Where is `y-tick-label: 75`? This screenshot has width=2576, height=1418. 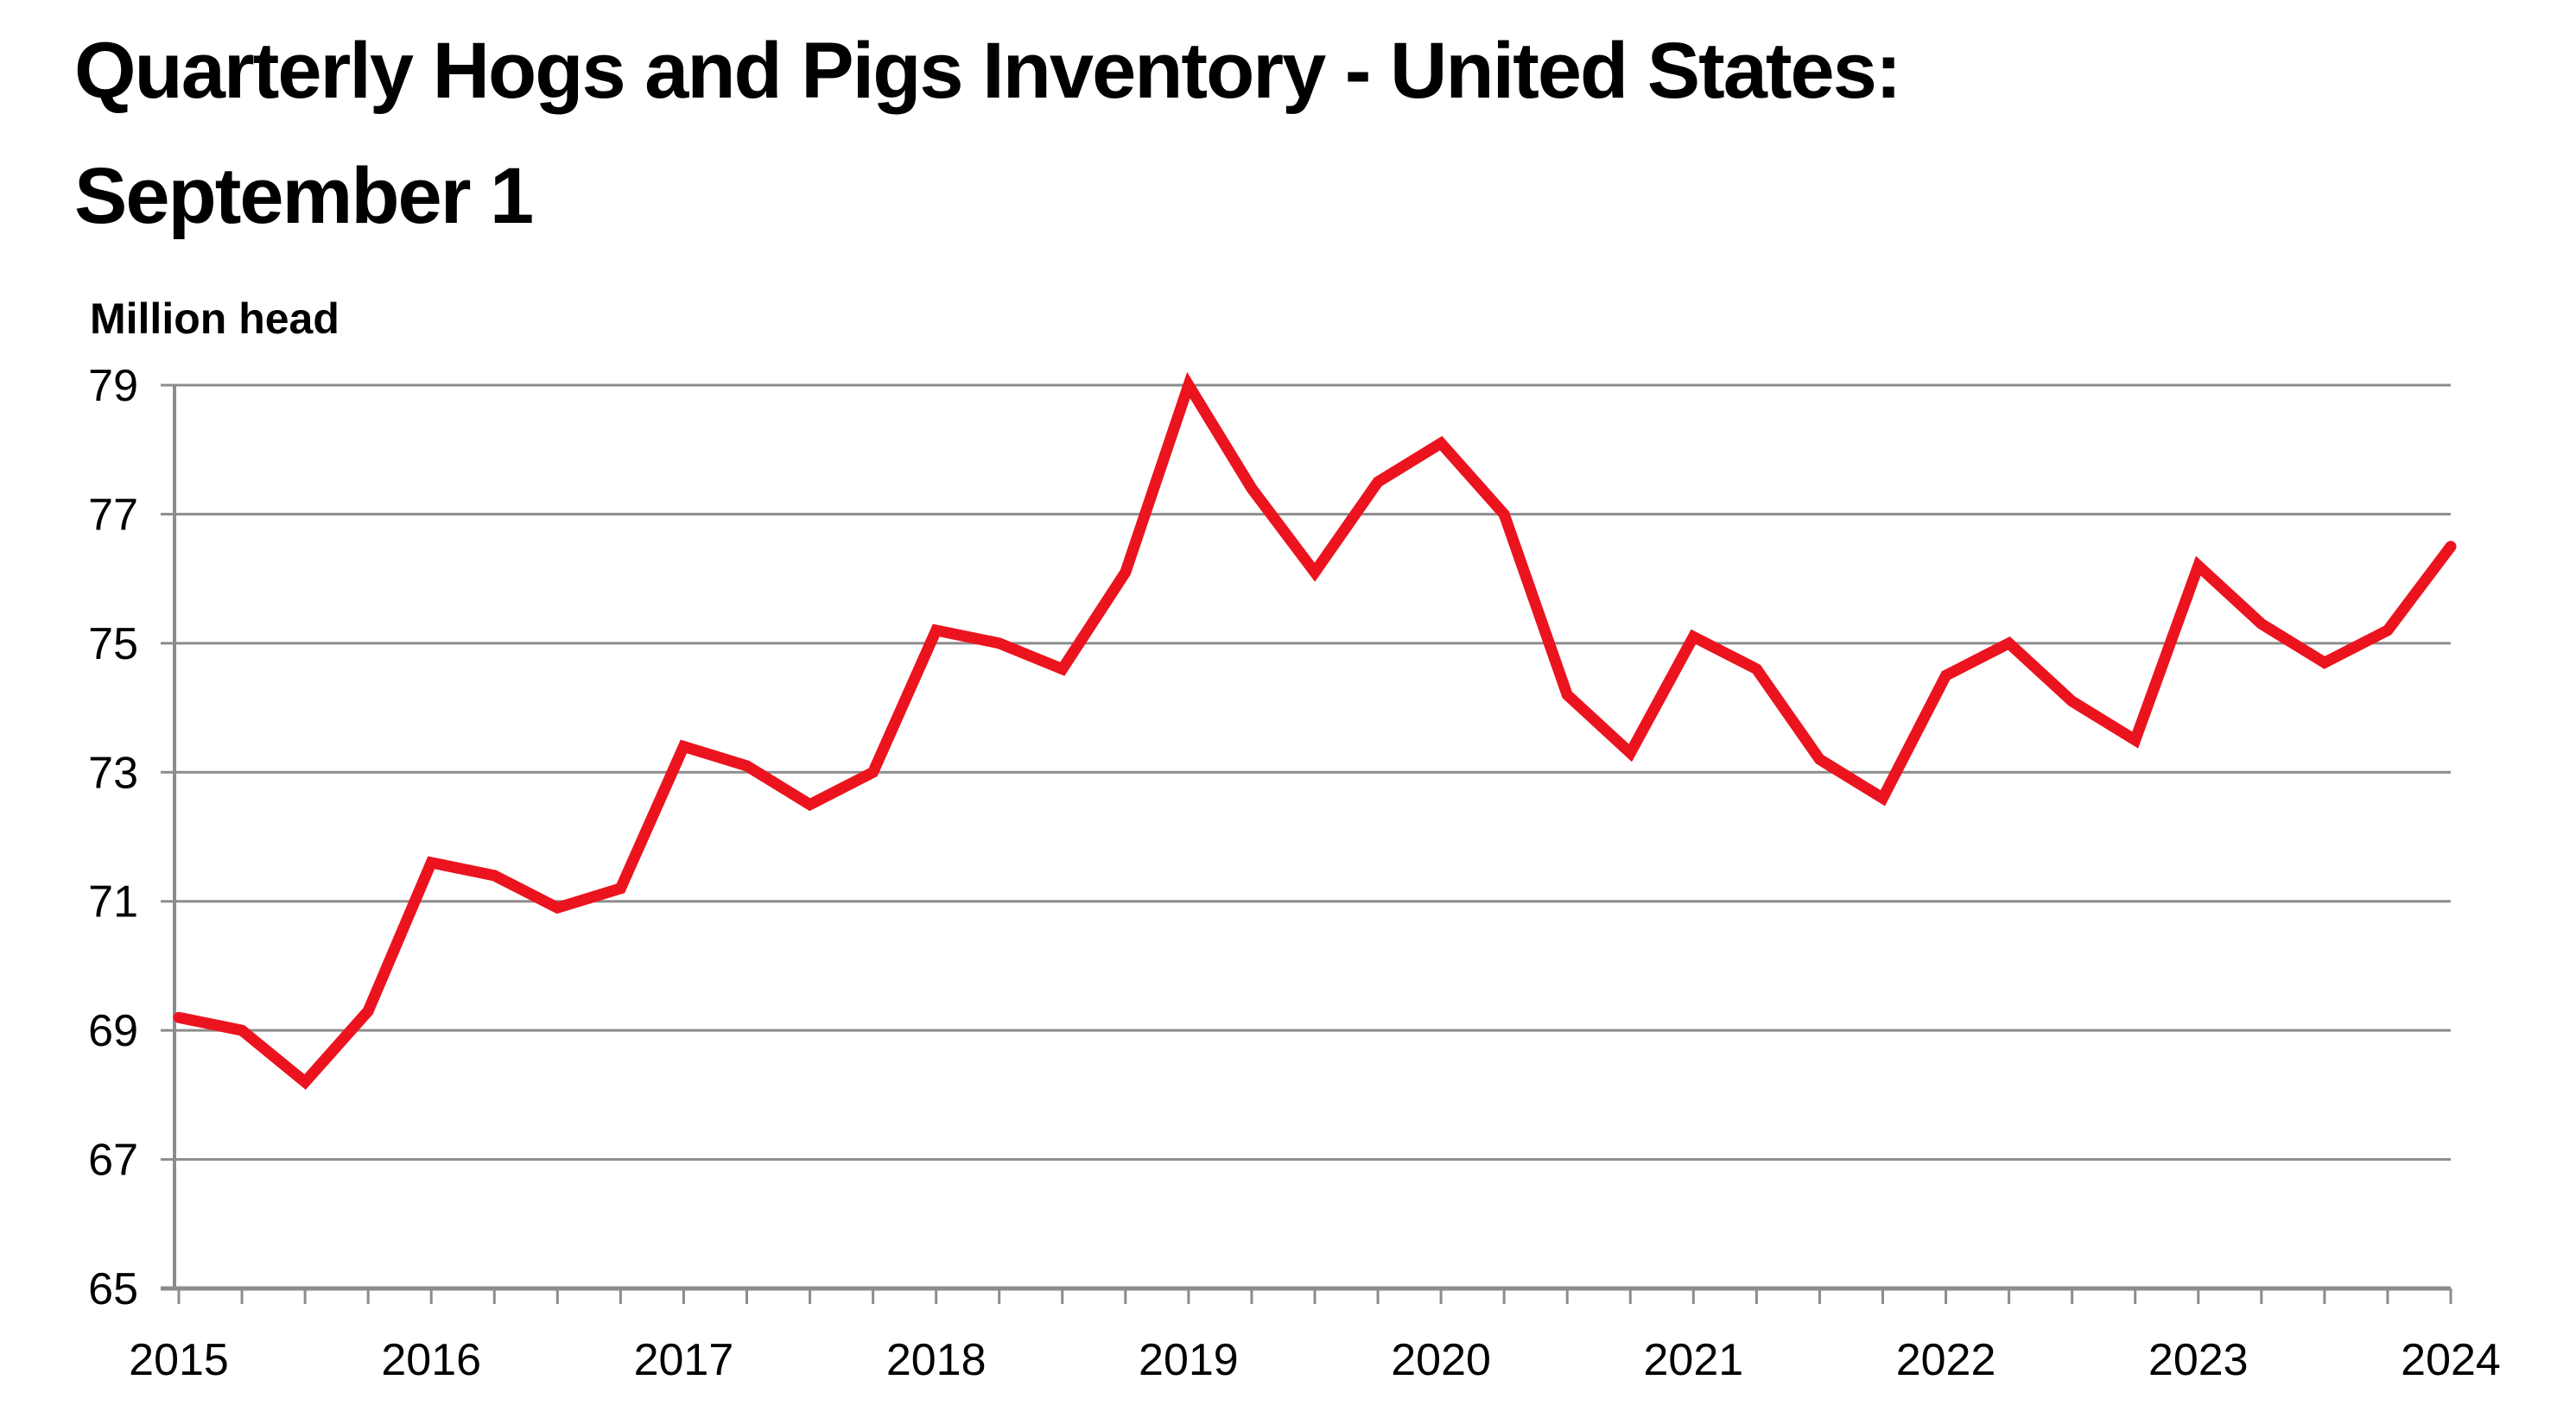
y-tick-label: 75 is located at coordinates (113, 644).